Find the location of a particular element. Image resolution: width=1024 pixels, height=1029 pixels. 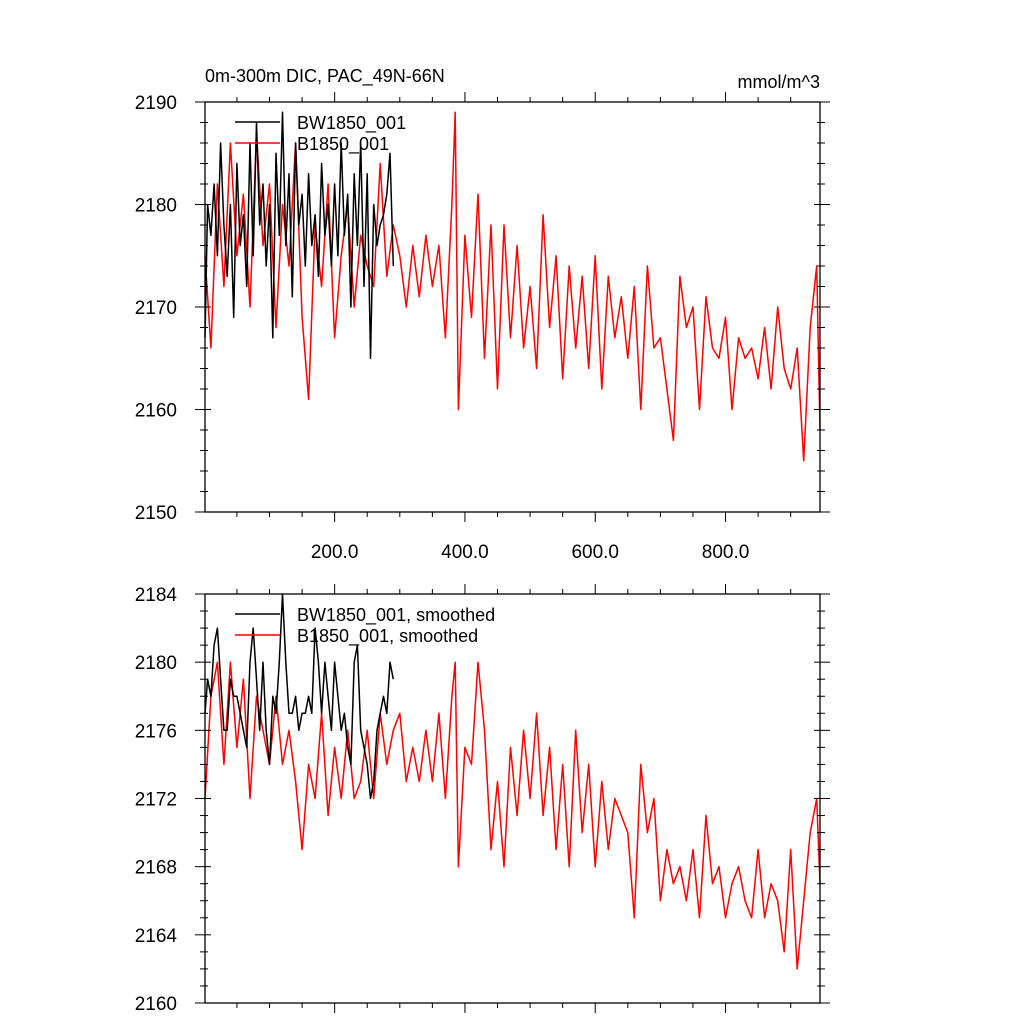

panel-1-ytick-label: 2190 is located at coordinates (156, 103).